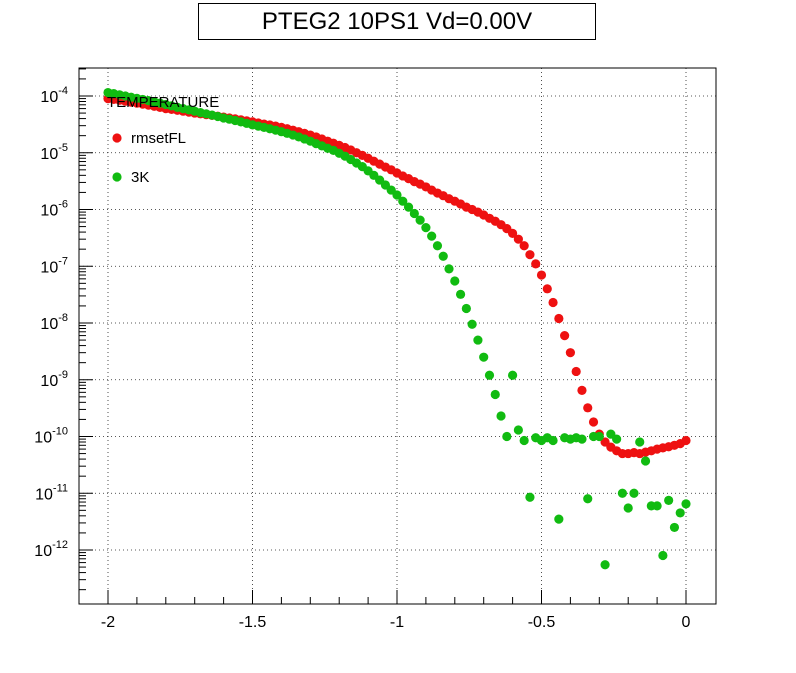  I want to click on x-tick-label: 0, so click(686, 622).